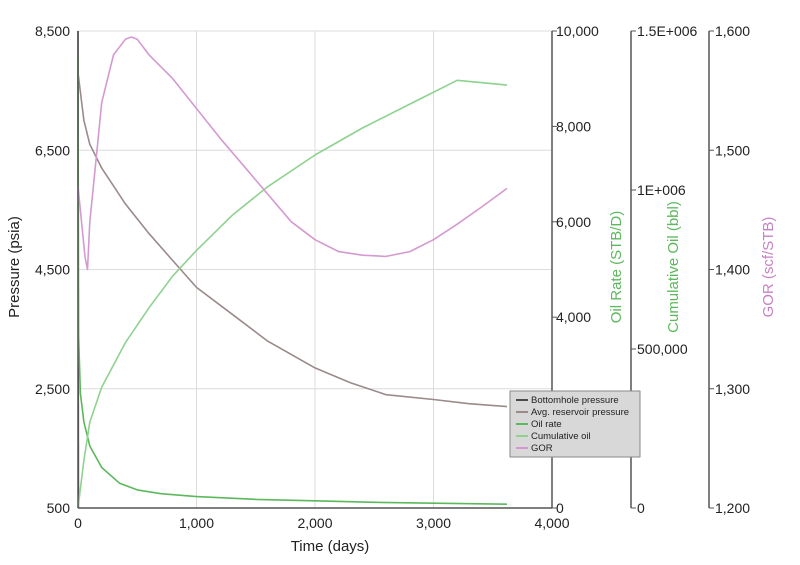  What do you see at coordinates (551, 523) in the screenshot?
I see `x-tick-label: 4,000` at bounding box center [551, 523].